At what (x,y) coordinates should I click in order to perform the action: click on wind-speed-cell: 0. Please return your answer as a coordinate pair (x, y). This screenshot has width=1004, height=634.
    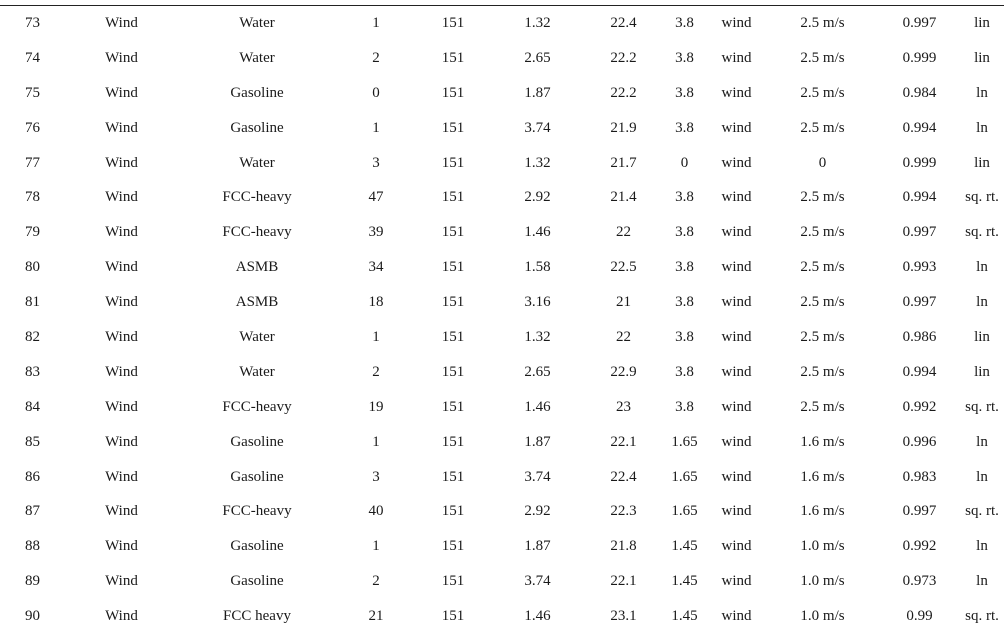
    Looking at the image, I should click on (822, 162).